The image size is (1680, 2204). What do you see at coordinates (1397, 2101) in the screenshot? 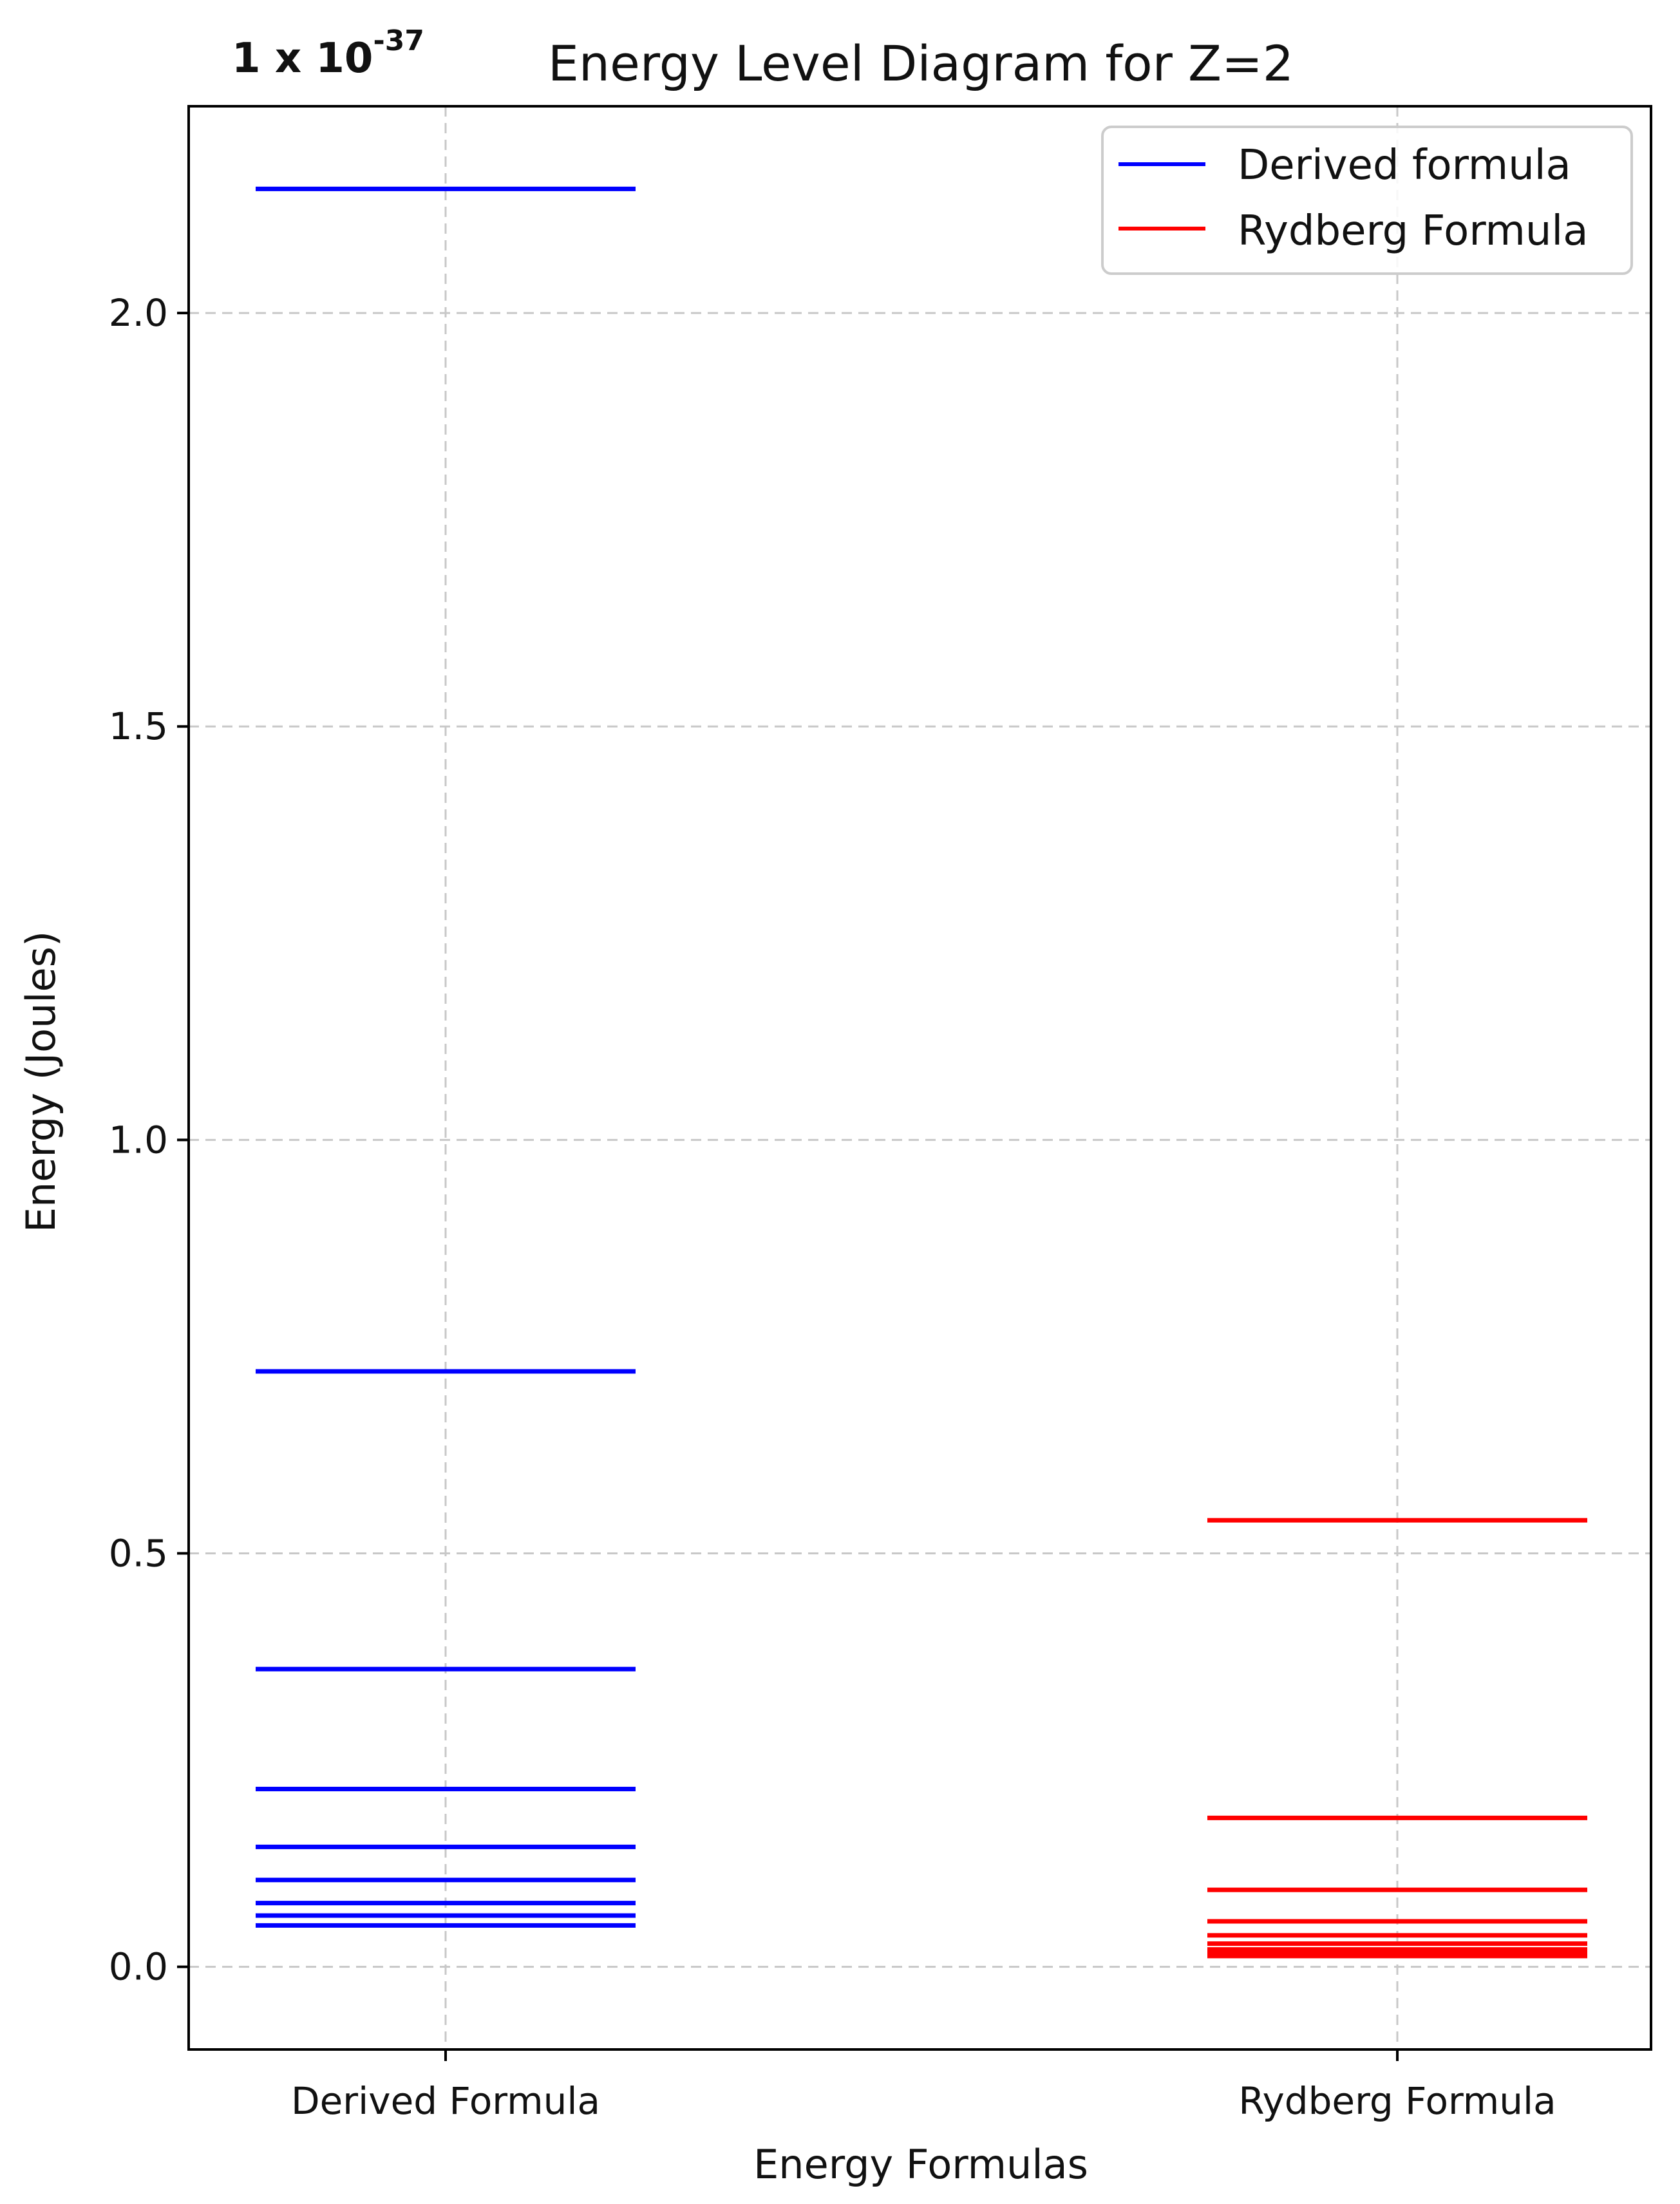
I see `x-tick-label: Rydberg Formula` at bounding box center [1397, 2101].